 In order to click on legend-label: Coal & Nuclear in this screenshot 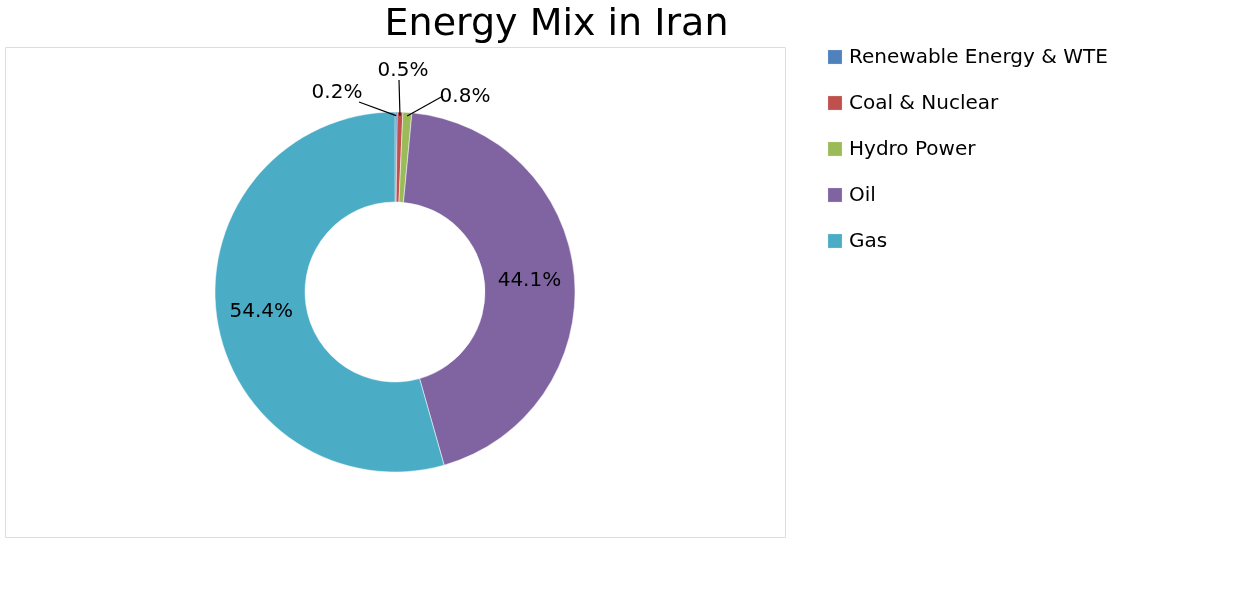, I will do `click(924, 102)`.